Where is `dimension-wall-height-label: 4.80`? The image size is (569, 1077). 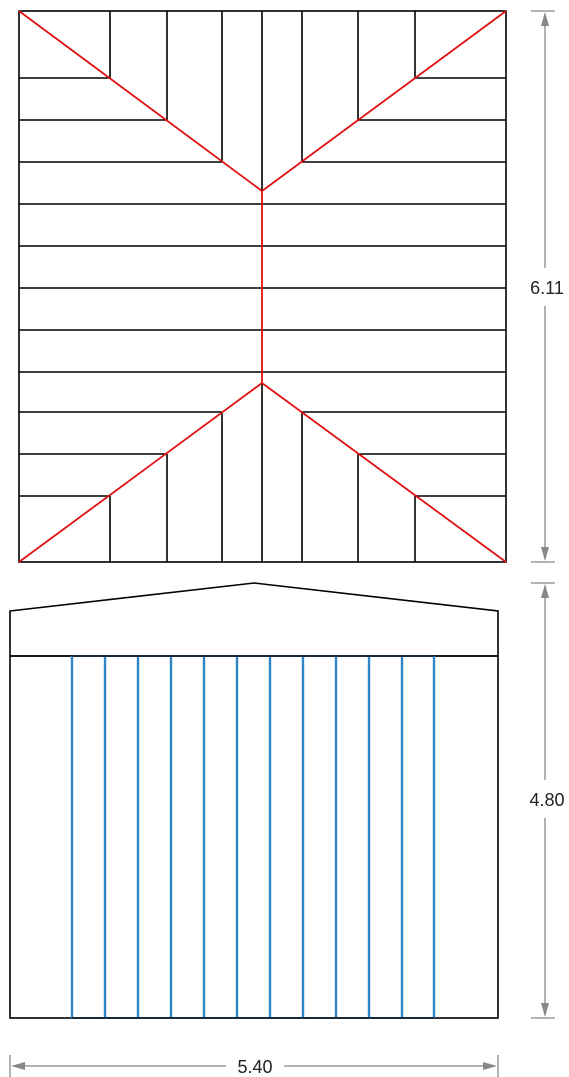 dimension-wall-height-label: 4.80 is located at coordinates (546, 800).